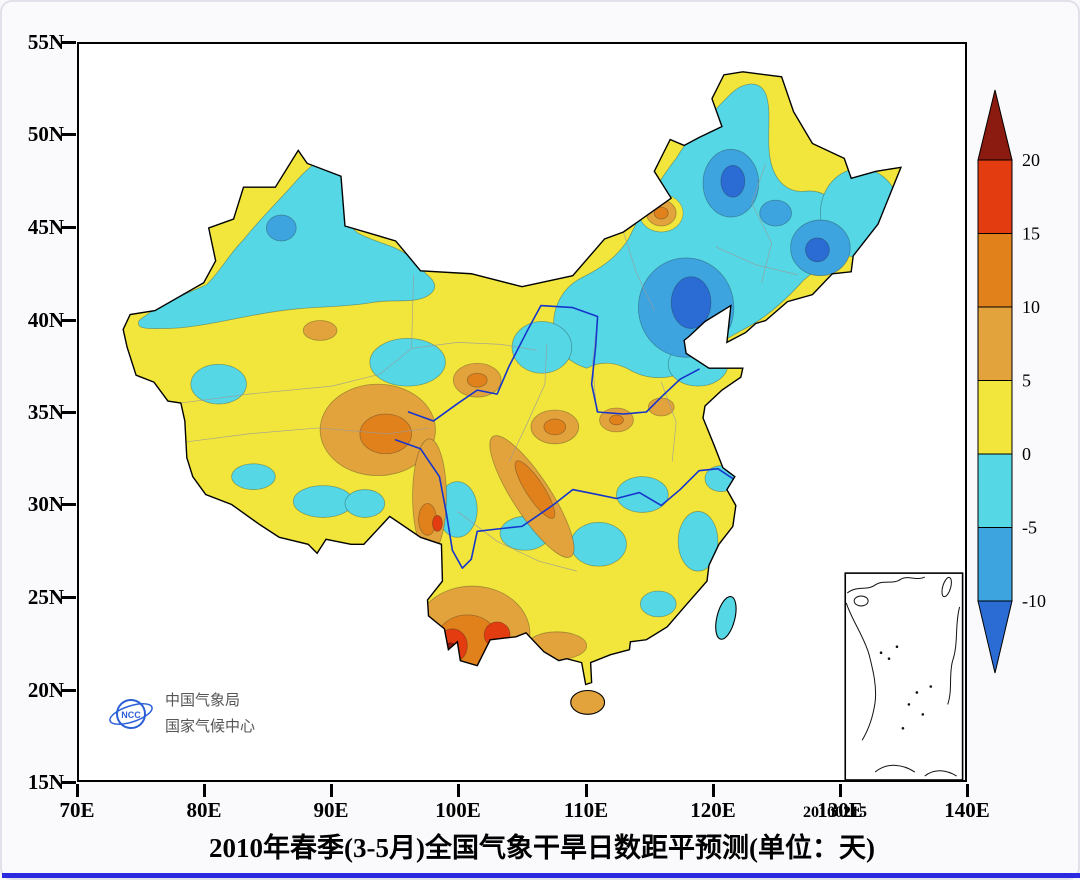 This screenshot has height=880, width=1080. I want to click on agency-subname: 国家气候中心, so click(210, 726).